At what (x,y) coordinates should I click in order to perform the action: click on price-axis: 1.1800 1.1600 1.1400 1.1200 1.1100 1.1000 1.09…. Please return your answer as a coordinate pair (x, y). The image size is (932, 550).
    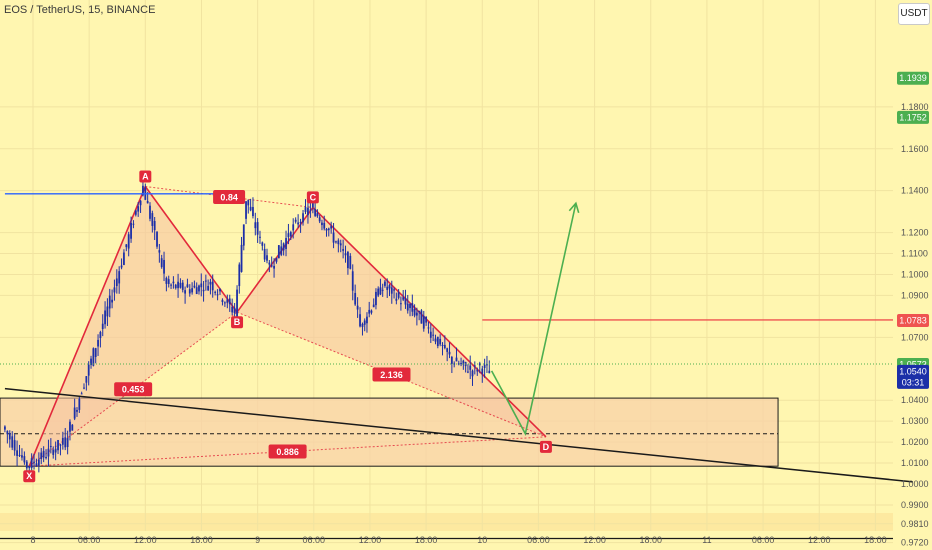
    Looking at the image, I should click on (915, 325).